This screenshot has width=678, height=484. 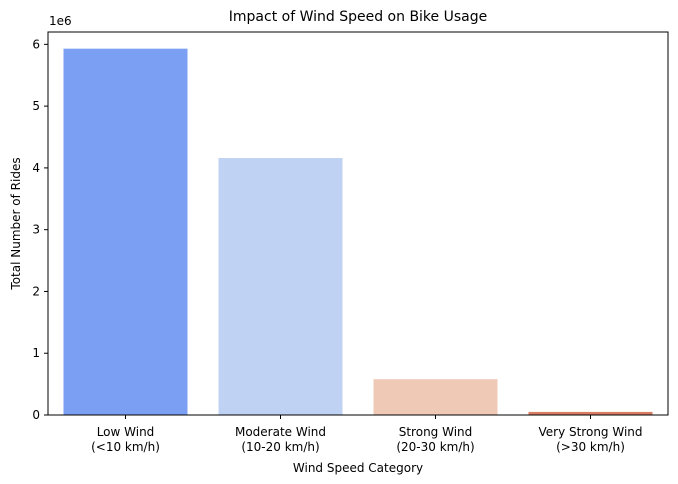 I want to click on y-axis-ticks: 0 1 2 3 4 5 6, so click(x=40, y=229).